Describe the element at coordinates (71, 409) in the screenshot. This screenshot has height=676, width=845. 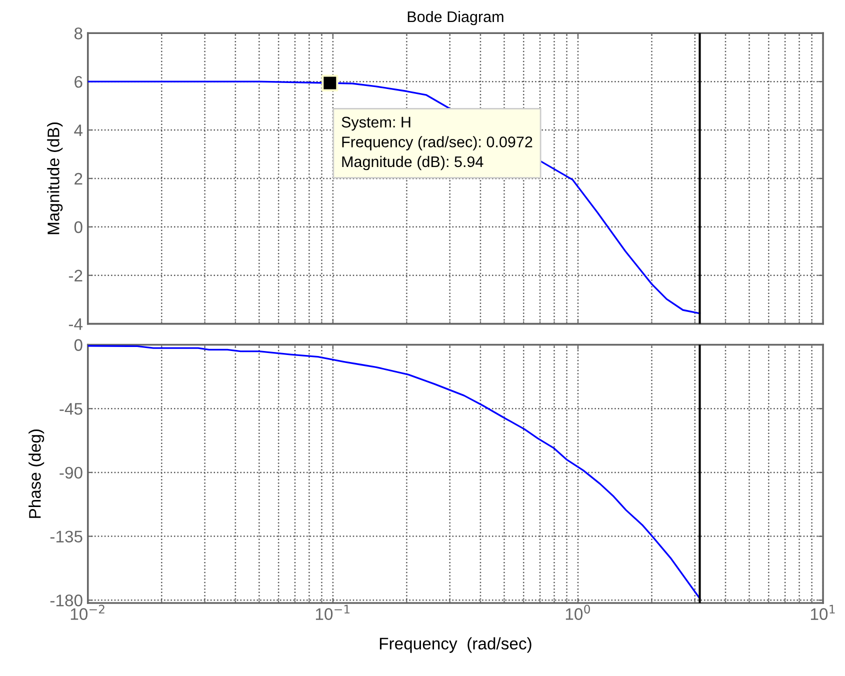
I see `y-tick-label: -45` at that location.